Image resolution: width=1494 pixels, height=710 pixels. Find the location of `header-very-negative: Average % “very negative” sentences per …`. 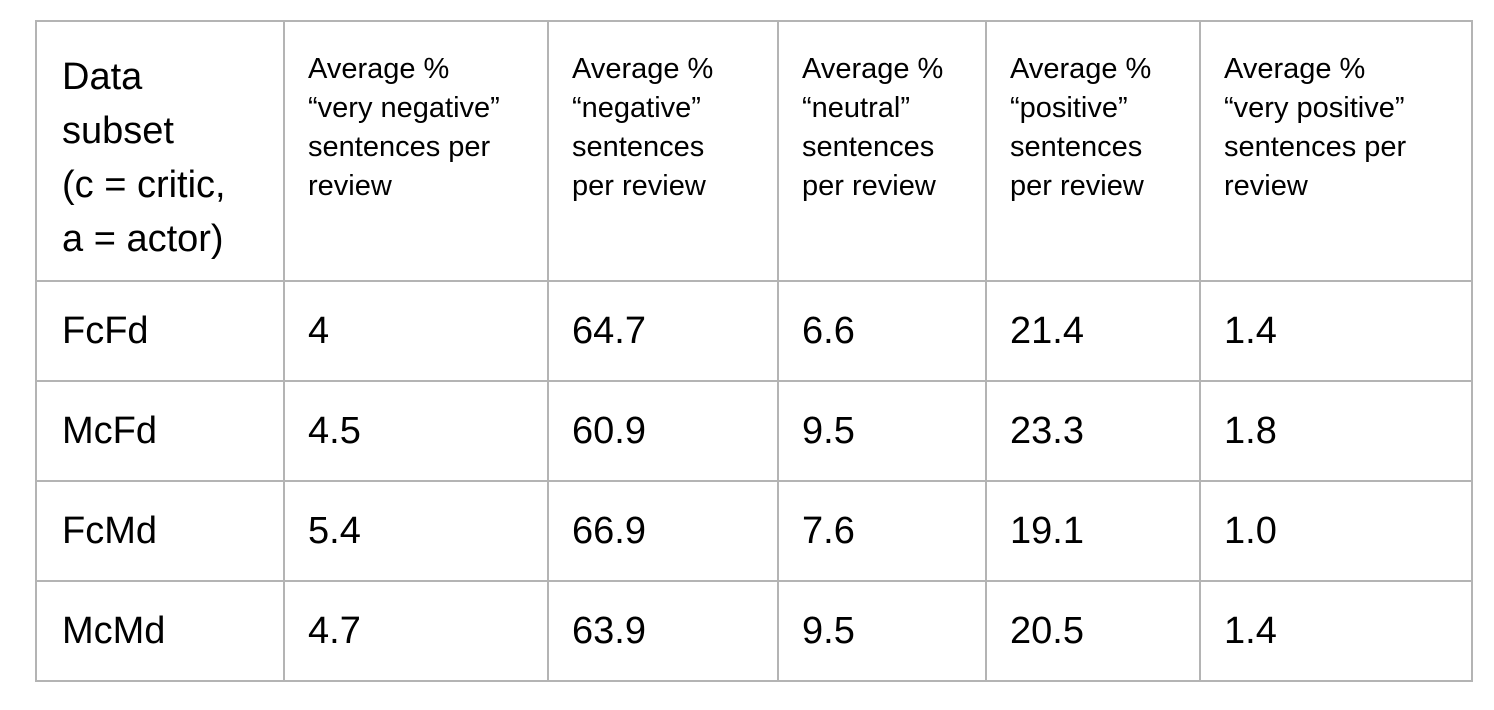

header-very-negative: Average % “very negative” sentences per … is located at coordinates (416, 151).